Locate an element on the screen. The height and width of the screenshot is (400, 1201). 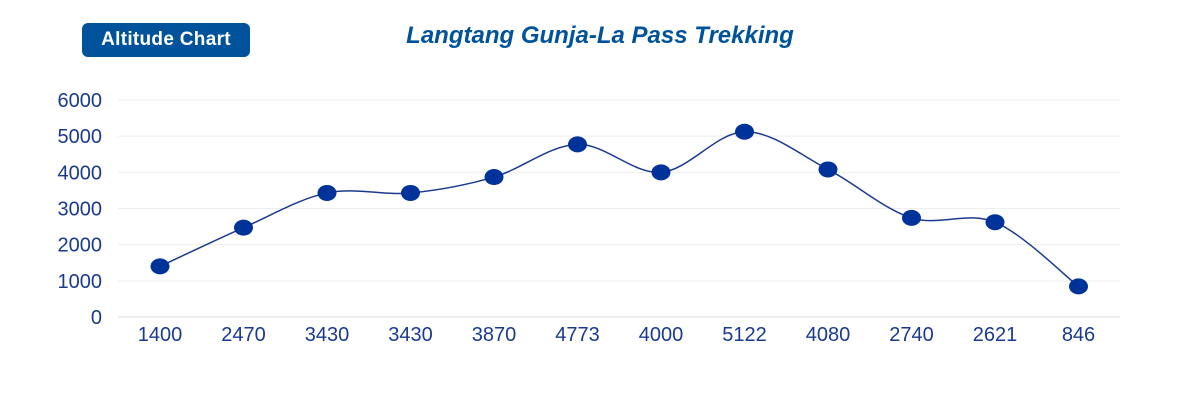
chart-title: Langtang Gunja-La Pass Trekking is located at coordinates (600, 35).